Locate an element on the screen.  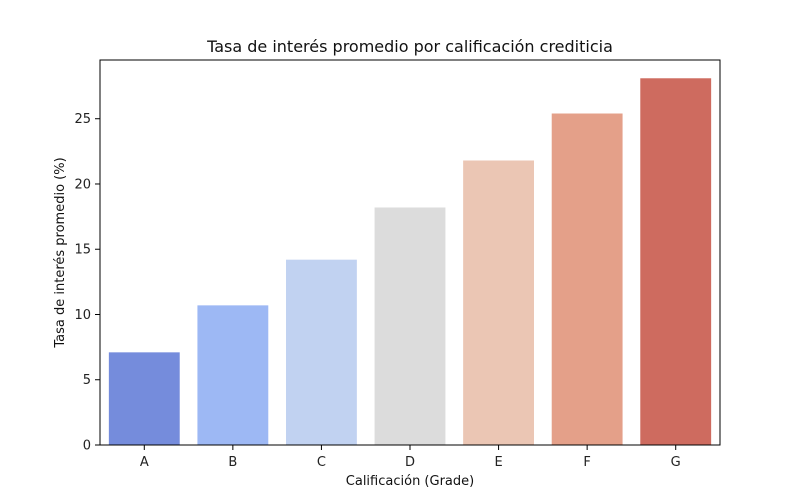
bar-g is located at coordinates (676, 262).